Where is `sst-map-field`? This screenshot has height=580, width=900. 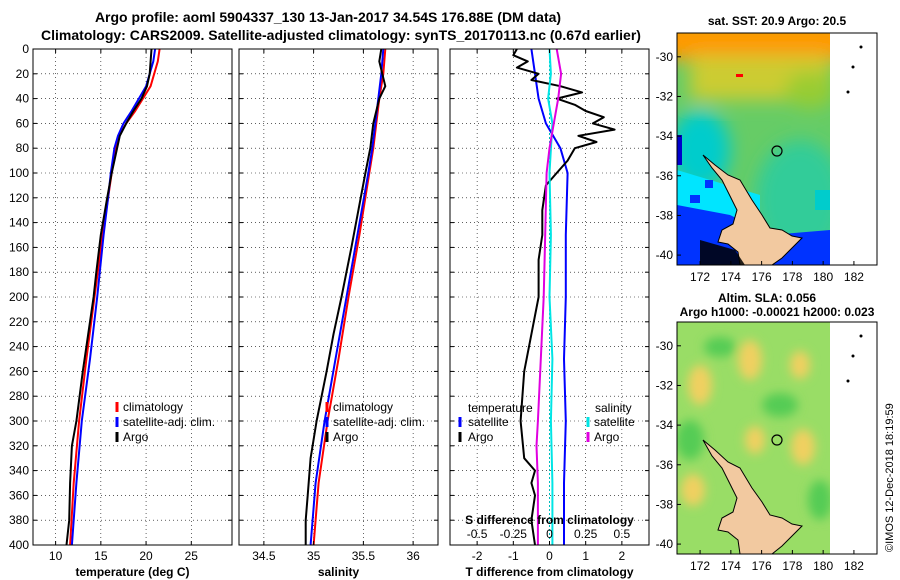
sst-map-field is located at coordinates (777, 149).